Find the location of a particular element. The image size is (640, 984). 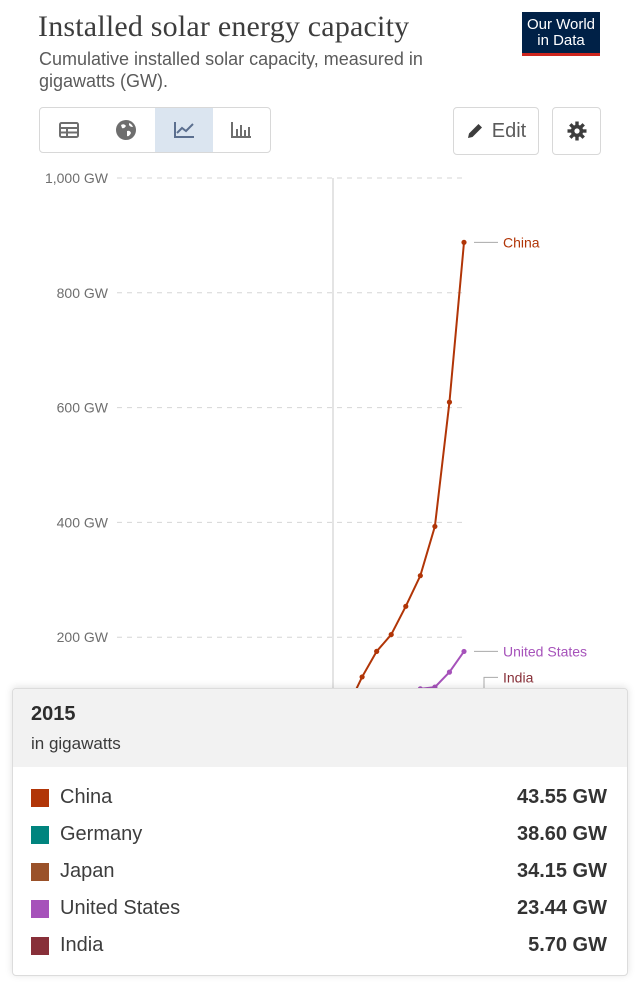

tooltip-row: Japan 34.15 GW is located at coordinates (320, 871).